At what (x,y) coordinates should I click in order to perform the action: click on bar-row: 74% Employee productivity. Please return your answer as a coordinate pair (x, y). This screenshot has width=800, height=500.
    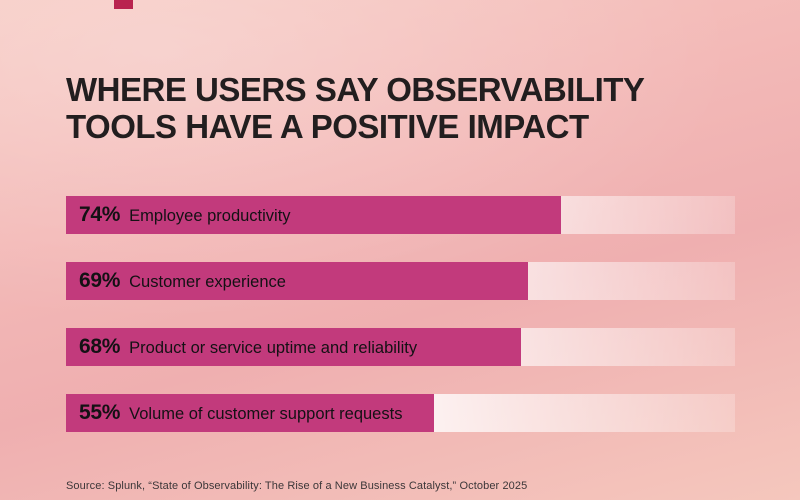
    Looking at the image, I should click on (400, 214).